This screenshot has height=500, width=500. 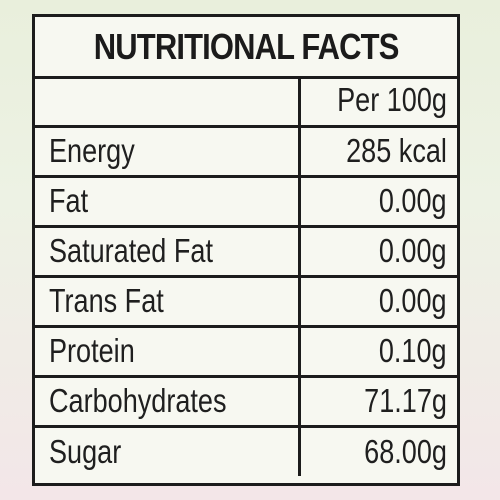 I want to click on nutrient-name: Carbohydrates, so click(x=138, y=400).